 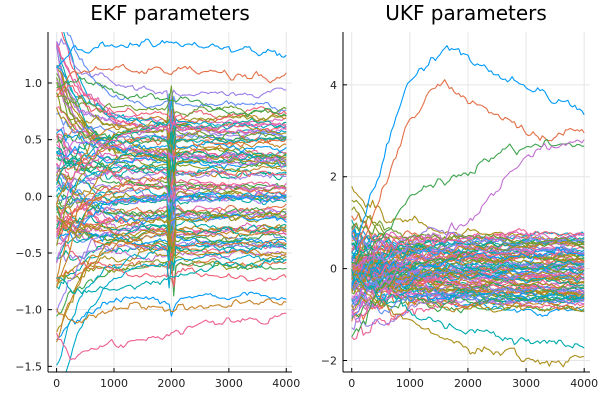 What do you see at coordinates (333, 177) in the screenshot?
I see `y-tick-label: 2` at bounding box center [333, 177].